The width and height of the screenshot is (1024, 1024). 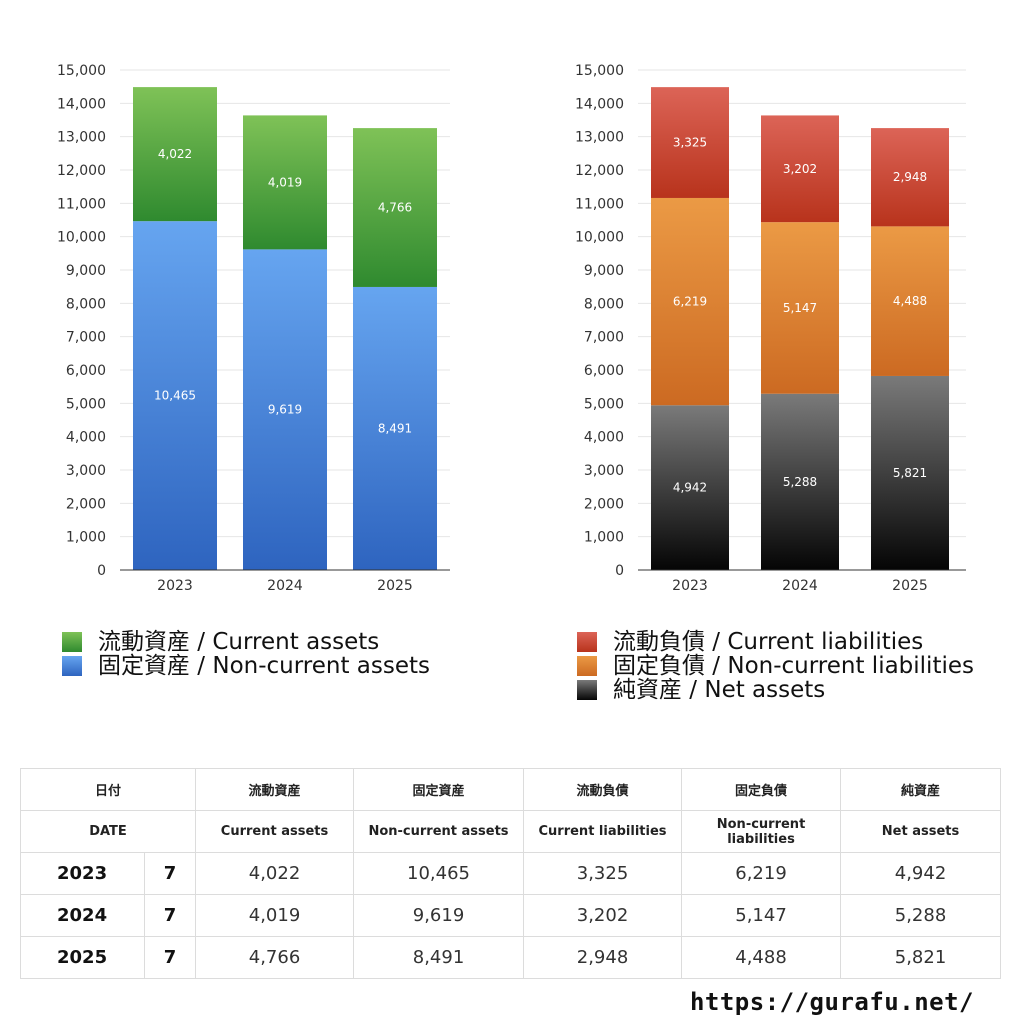 What do you see at coordinates (587, 690) in the screenshot?
I see `legend-swatch-net-assets` at bounding box center [587, 690].